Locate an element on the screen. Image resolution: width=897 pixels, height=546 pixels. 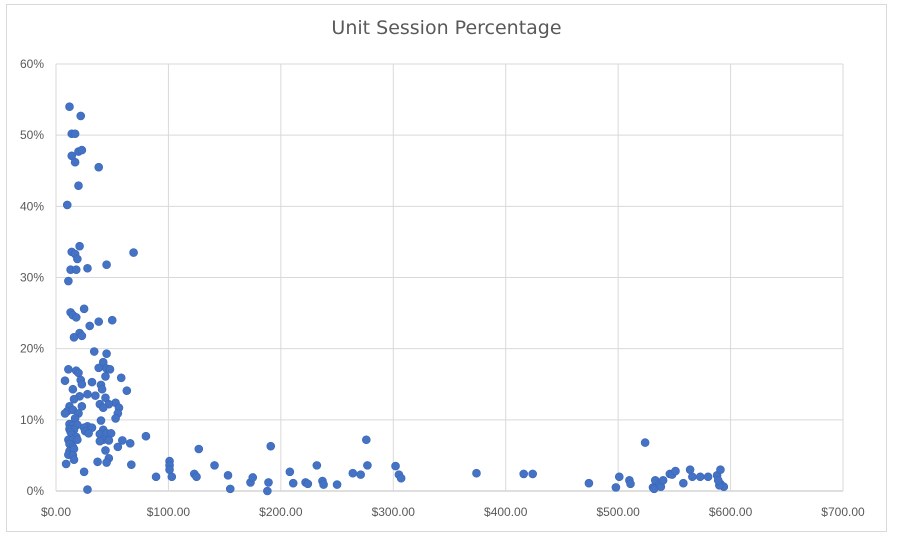
x-tick-label: $500.00 is located at coordinates (618, 512).